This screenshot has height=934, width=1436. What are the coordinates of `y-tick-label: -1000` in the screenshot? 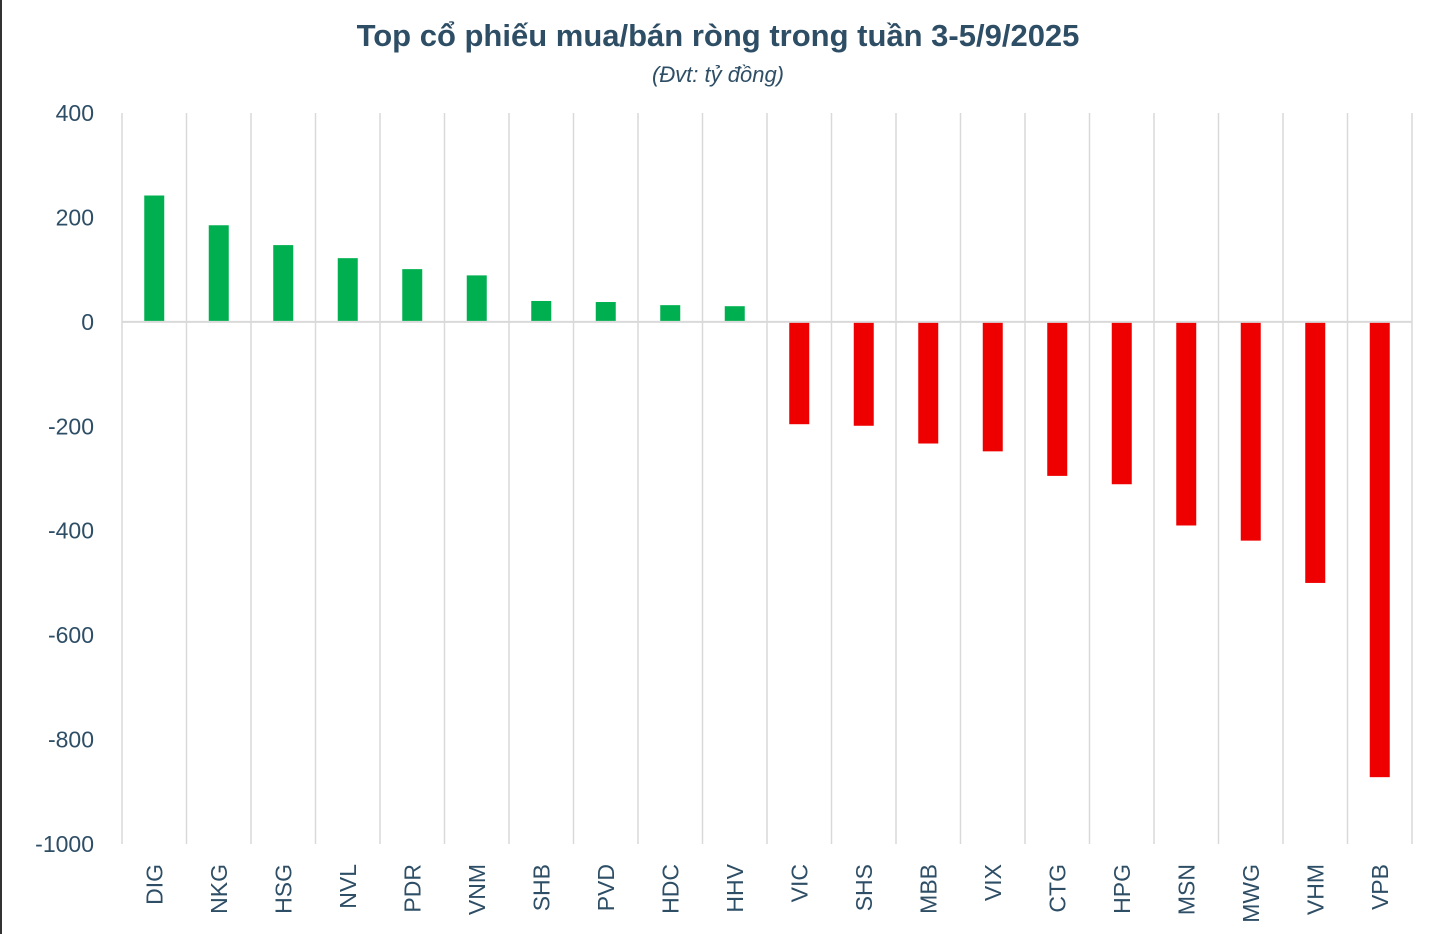 It's located at (64, 844).